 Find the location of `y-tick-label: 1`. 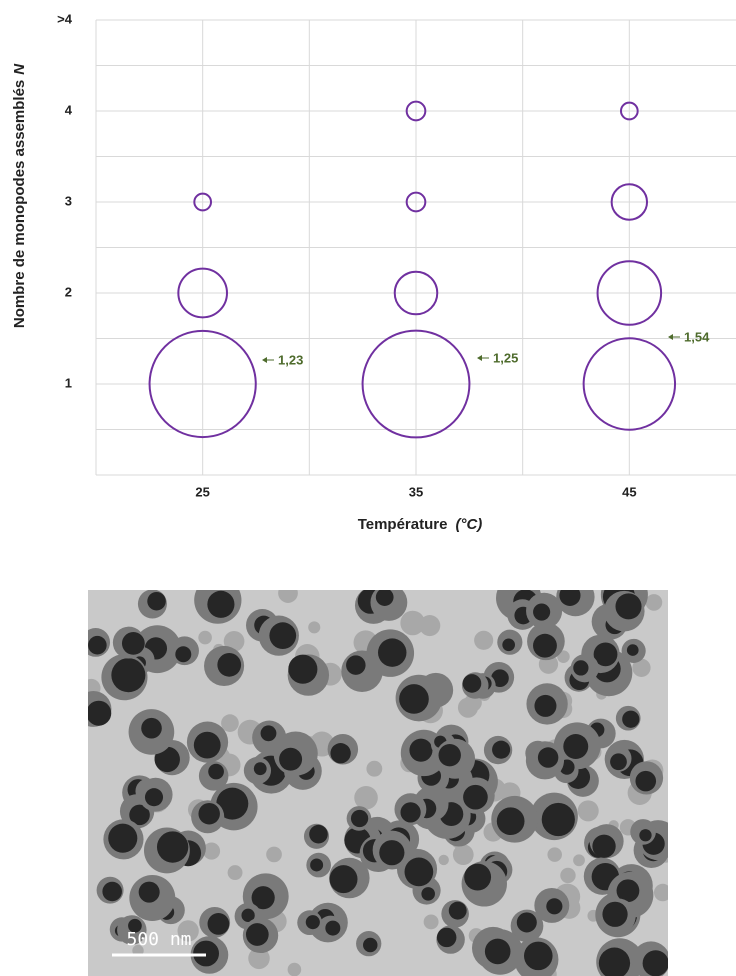

y-tick-label: 1 is located at coordinates (68, 382).